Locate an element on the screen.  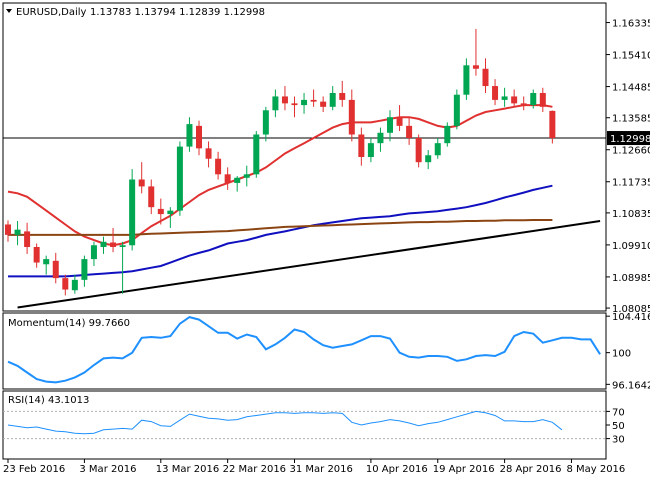
price-tick-label: 1.08085 is located at coordinates (631, 309).